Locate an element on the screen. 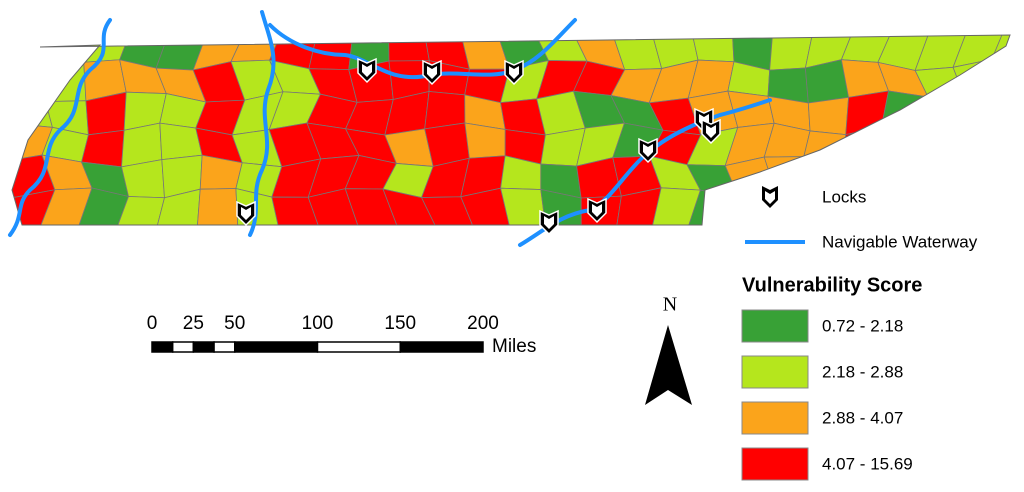  lock-legend-icon-inner is located at coordinates (770, 197).